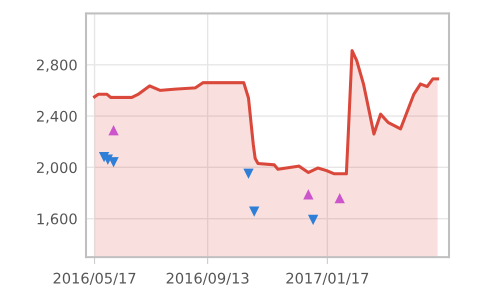 Image resolution: width=500 pixels, height=299 pixels. What do you see at coordinates (207, 278) in the screenshot?
I see `x-tick-label: 2016/09/13` at bounding box center [207, 278].